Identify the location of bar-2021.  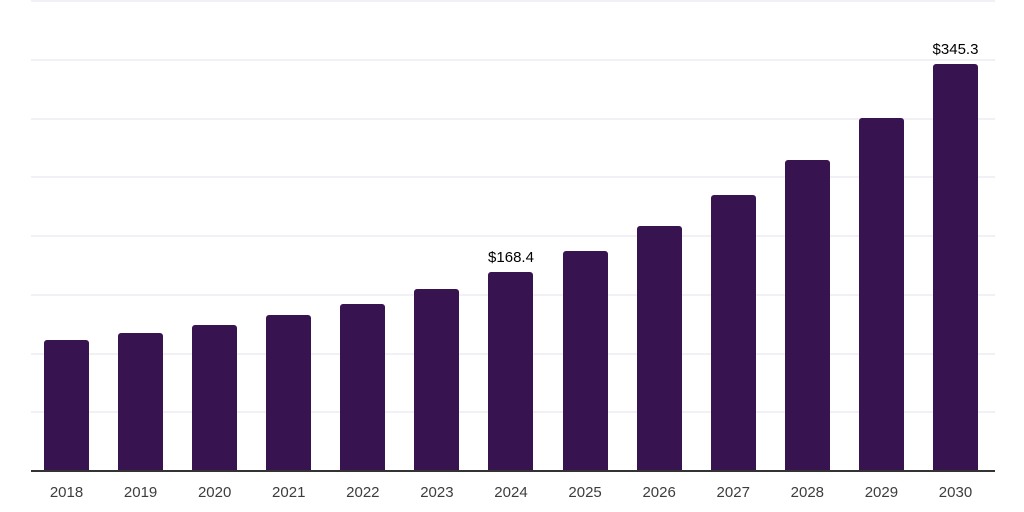
(289, 392).